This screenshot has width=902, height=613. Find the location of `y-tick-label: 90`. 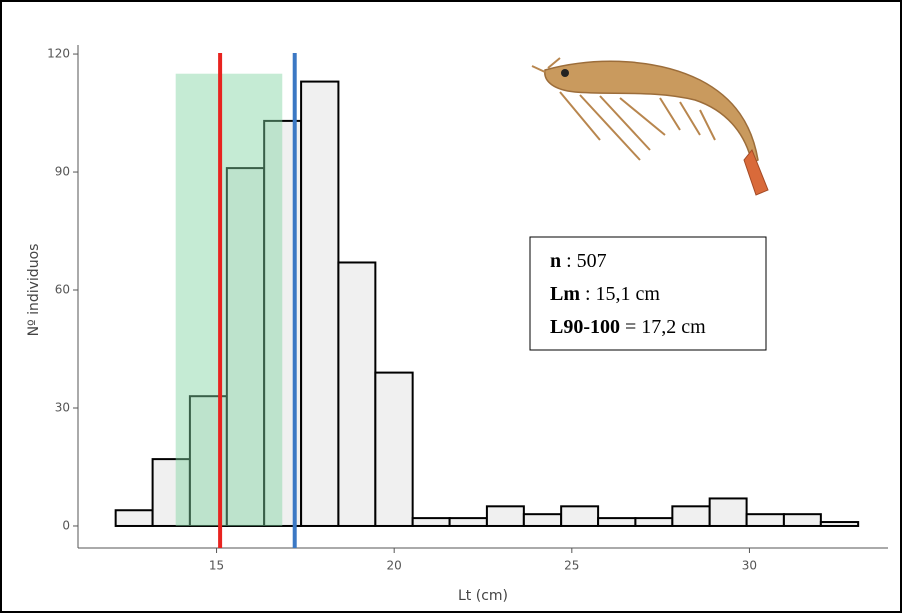

y-tick-label: 90 is located at coordinates (62, 172).